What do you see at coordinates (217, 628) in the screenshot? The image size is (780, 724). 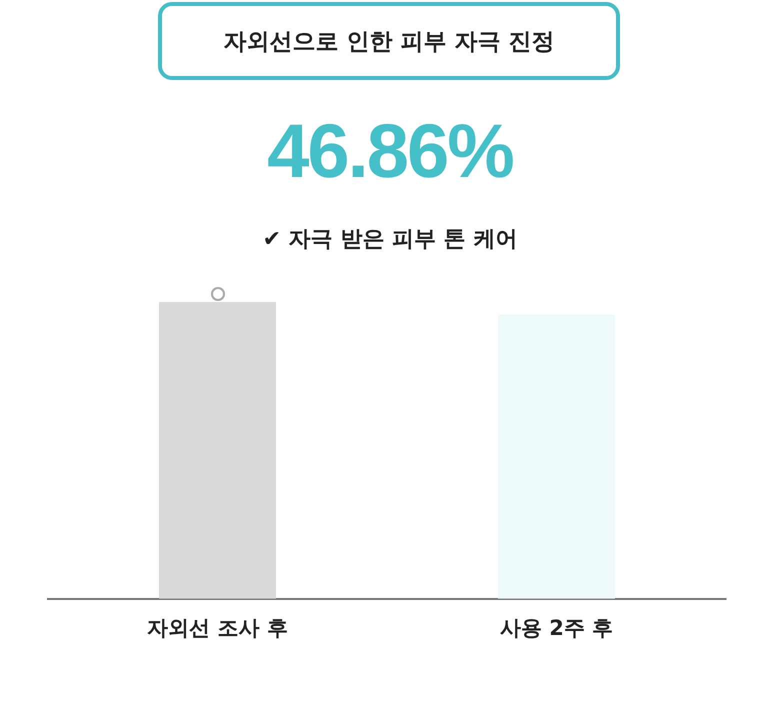 I see `x-tick-label: 자외선 조사 후` at bounding box center [217, 628].